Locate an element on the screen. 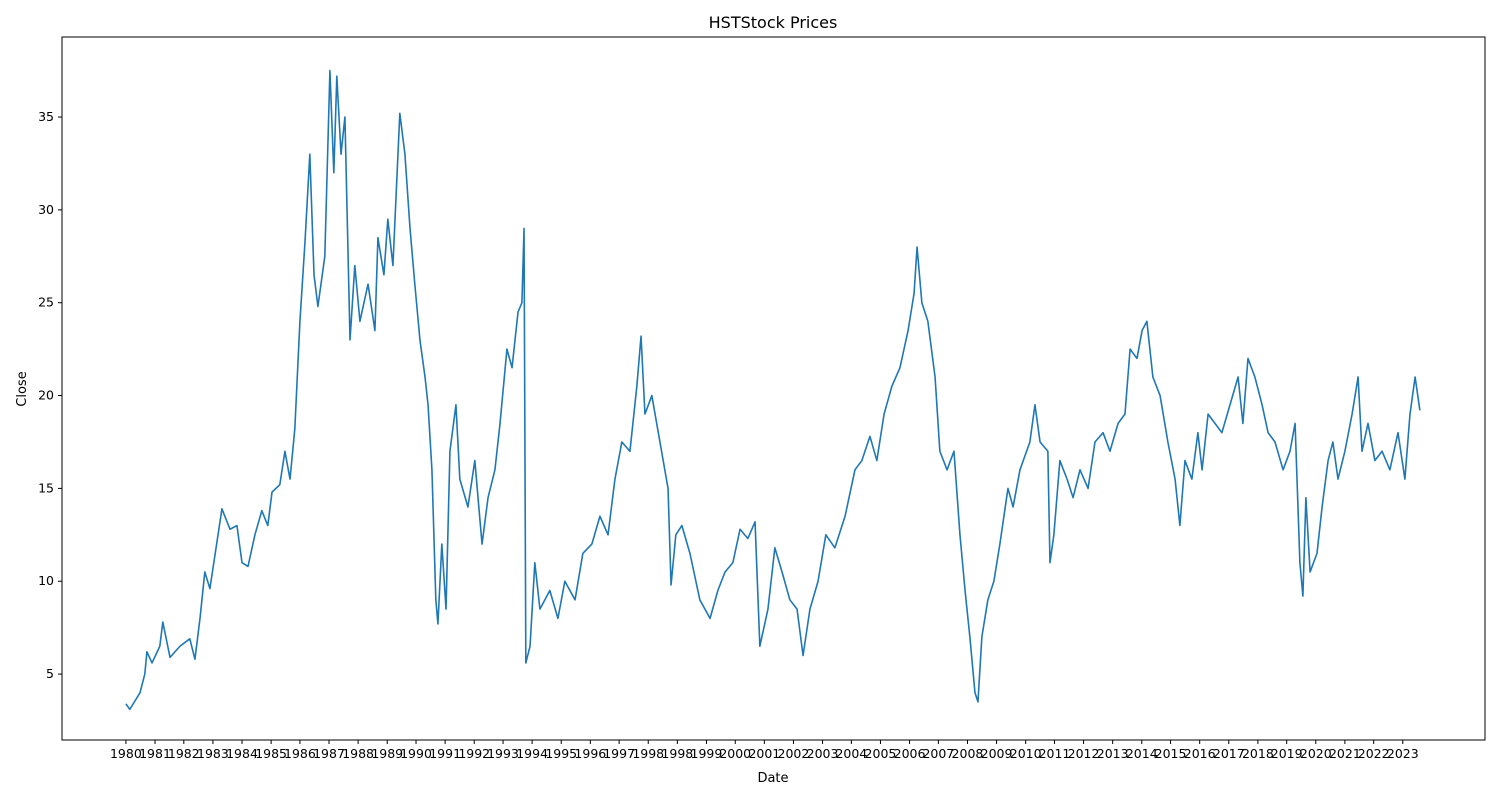 The image size is (1500, 800). x-tick-label: 2011 is located at coordinates (1055, 753).